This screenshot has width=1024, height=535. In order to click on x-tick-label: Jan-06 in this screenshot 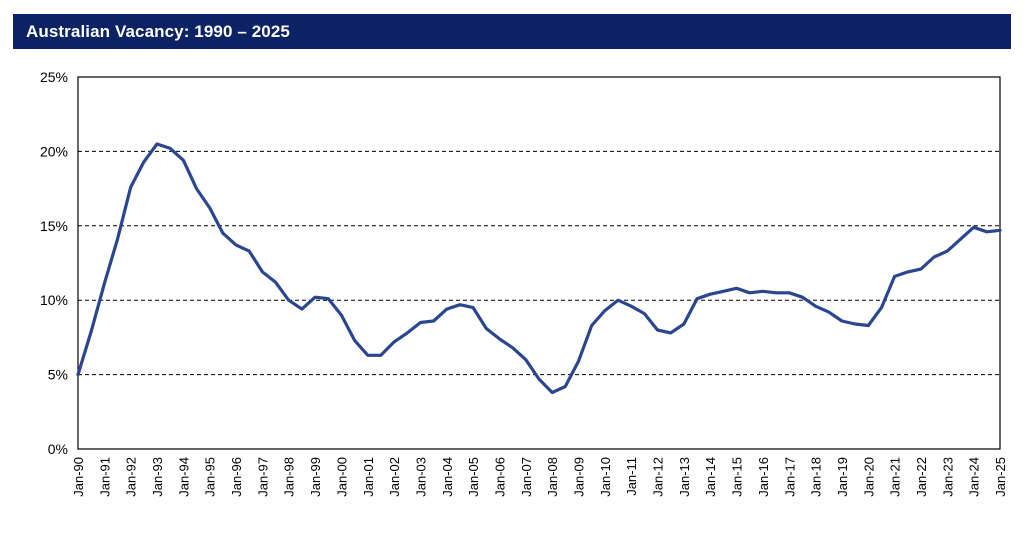, I will do `click(499, 477)`.